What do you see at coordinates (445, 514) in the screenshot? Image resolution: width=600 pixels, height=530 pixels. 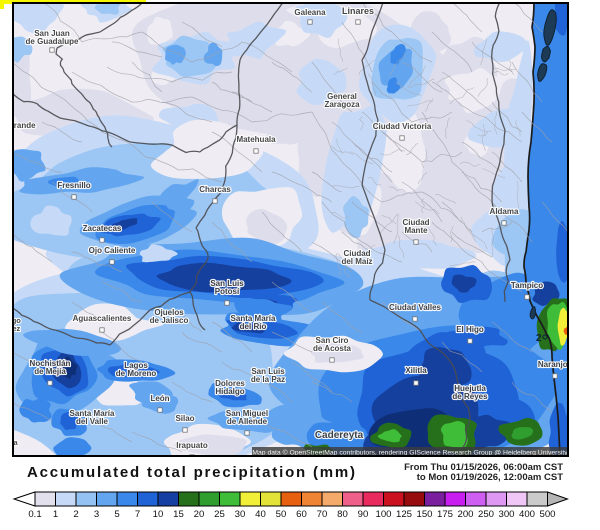 I see `svg-text: 175` at bounding box center [445, 514].